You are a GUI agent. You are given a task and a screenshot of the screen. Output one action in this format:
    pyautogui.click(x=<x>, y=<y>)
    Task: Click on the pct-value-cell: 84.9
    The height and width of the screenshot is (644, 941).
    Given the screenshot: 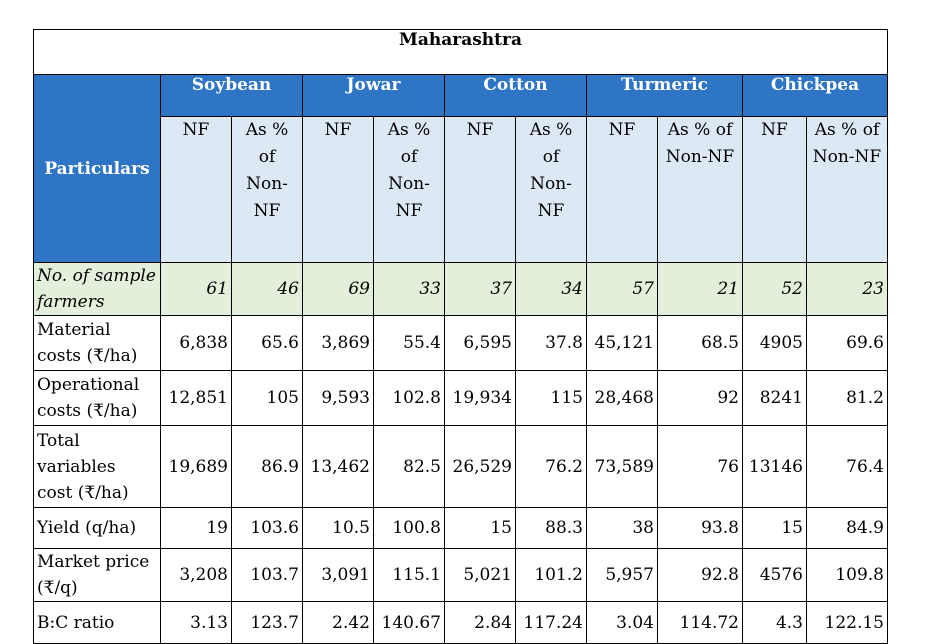 What is the action you would take?
    pyautogui.click(x=847, y=528)
    